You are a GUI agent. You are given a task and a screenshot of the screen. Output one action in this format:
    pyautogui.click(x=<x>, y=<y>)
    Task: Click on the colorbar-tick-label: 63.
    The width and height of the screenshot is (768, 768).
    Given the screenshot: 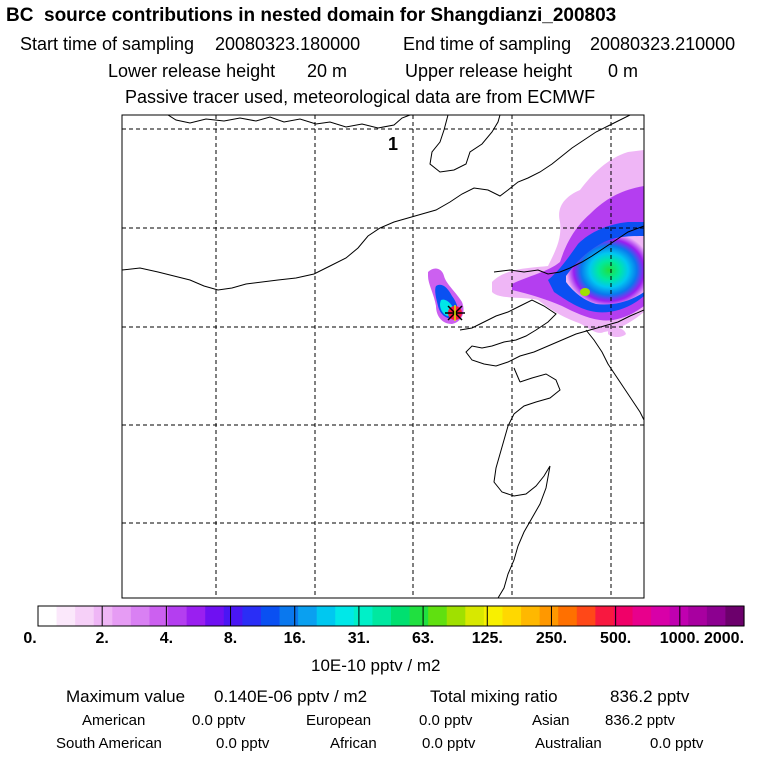 What is the action you would take?
    pyautogui.click(x=423, y=638)
    